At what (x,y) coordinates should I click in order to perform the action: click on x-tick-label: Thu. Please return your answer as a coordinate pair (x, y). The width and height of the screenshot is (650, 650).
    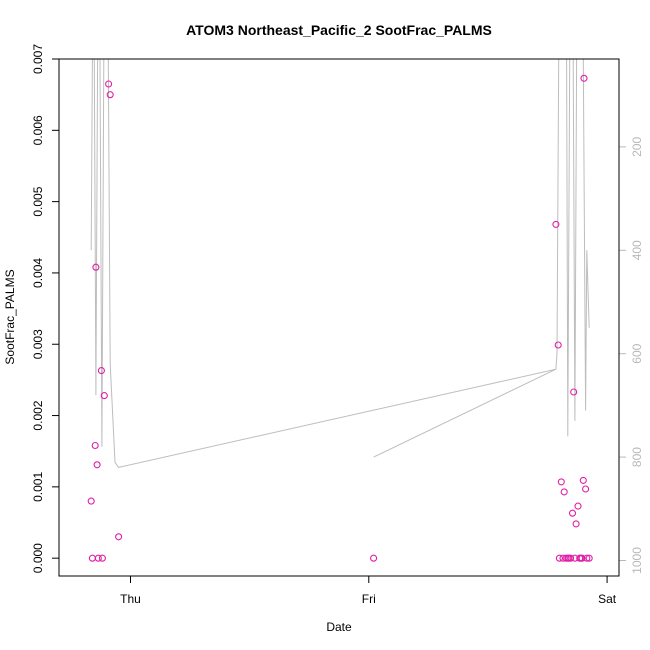
    Looking at the image, I should click on (130, 599).